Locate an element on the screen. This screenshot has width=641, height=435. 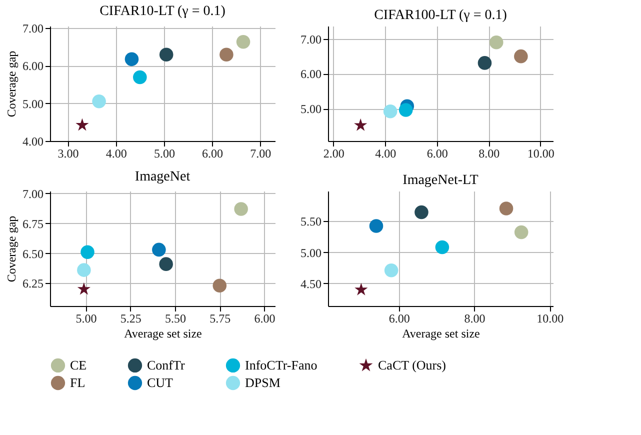
x-tick-label: 2.00 is located at coordinates (333, 153).